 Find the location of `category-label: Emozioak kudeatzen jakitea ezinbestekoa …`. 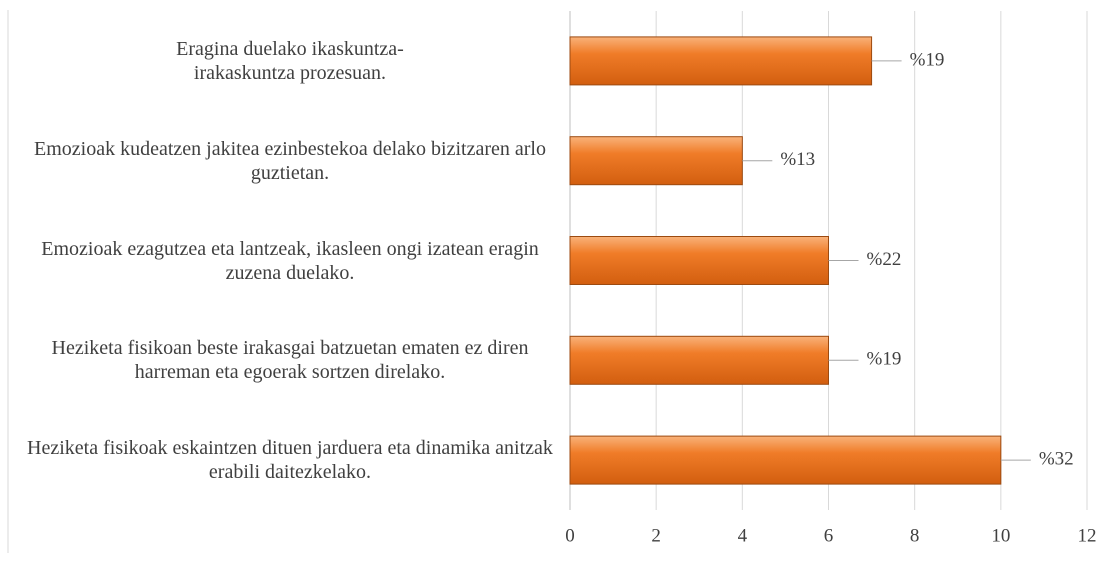

category-label: Emozioak kudeatzen jakitea ezinbestekoa … is located at coordinates (290, 160).